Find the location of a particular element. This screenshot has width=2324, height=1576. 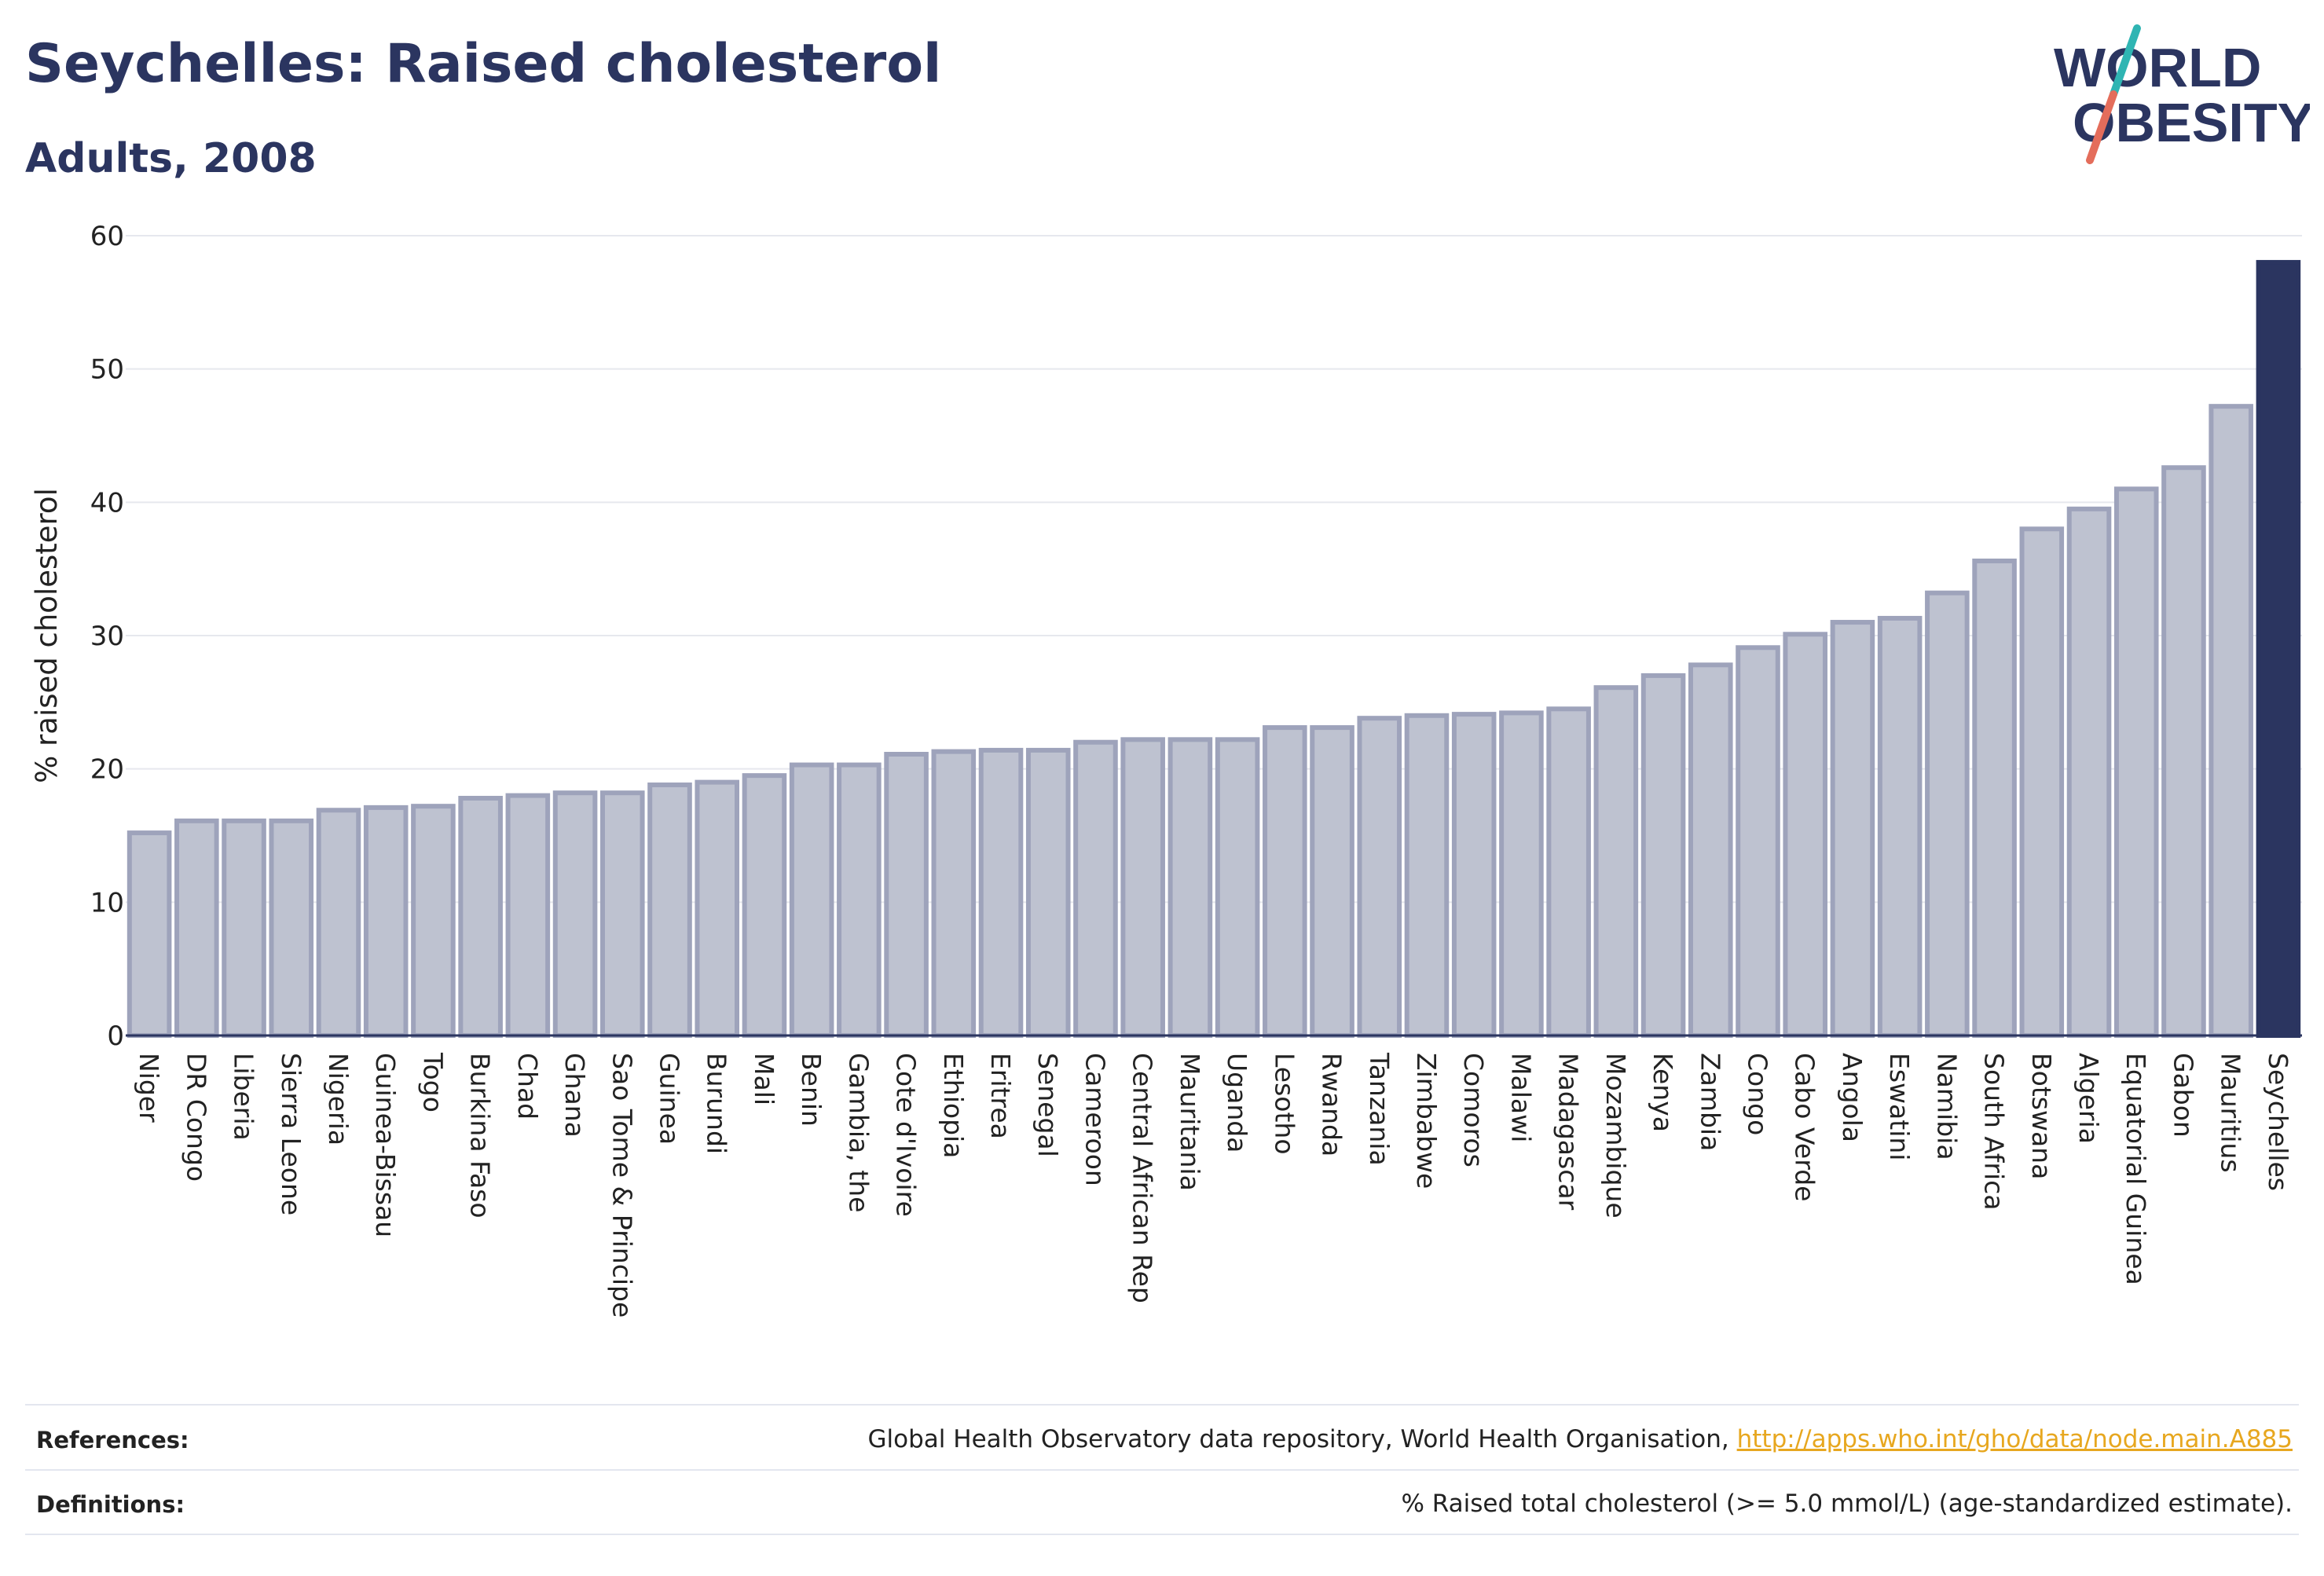

logo-slash-coral is located at coordinates (2101, 127).